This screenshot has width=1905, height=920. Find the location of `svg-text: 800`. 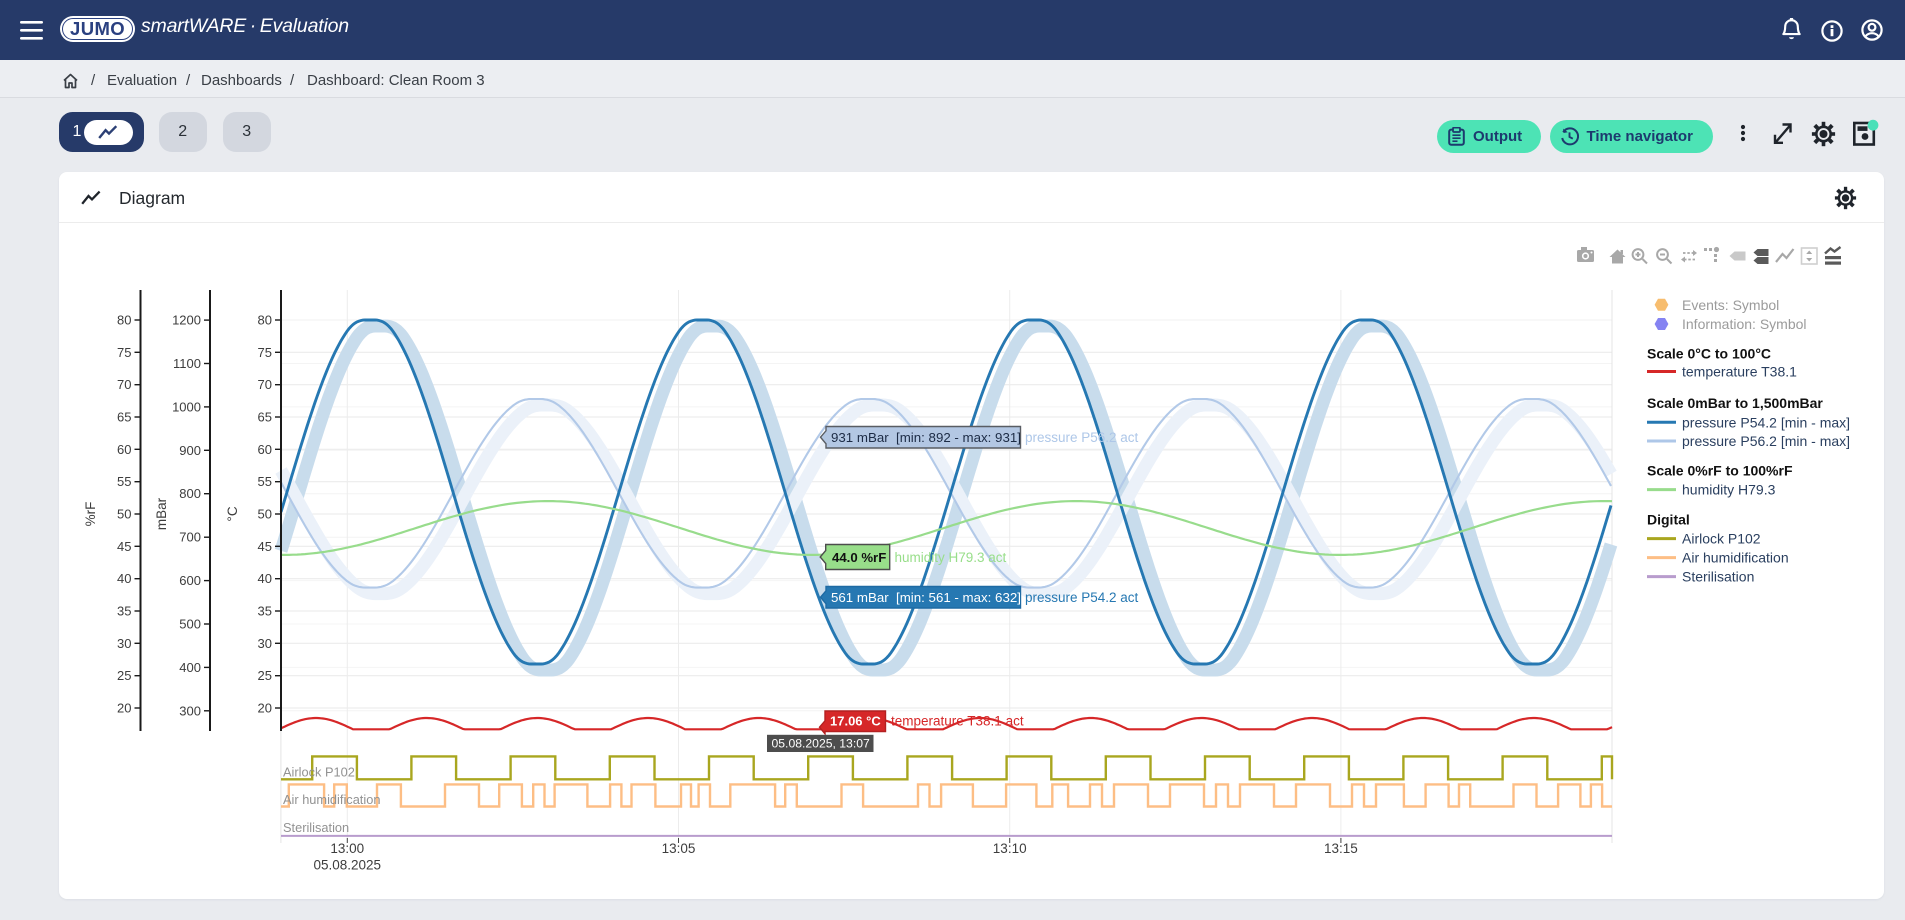

svg-text: 800 is located at coordinates (190, 493).